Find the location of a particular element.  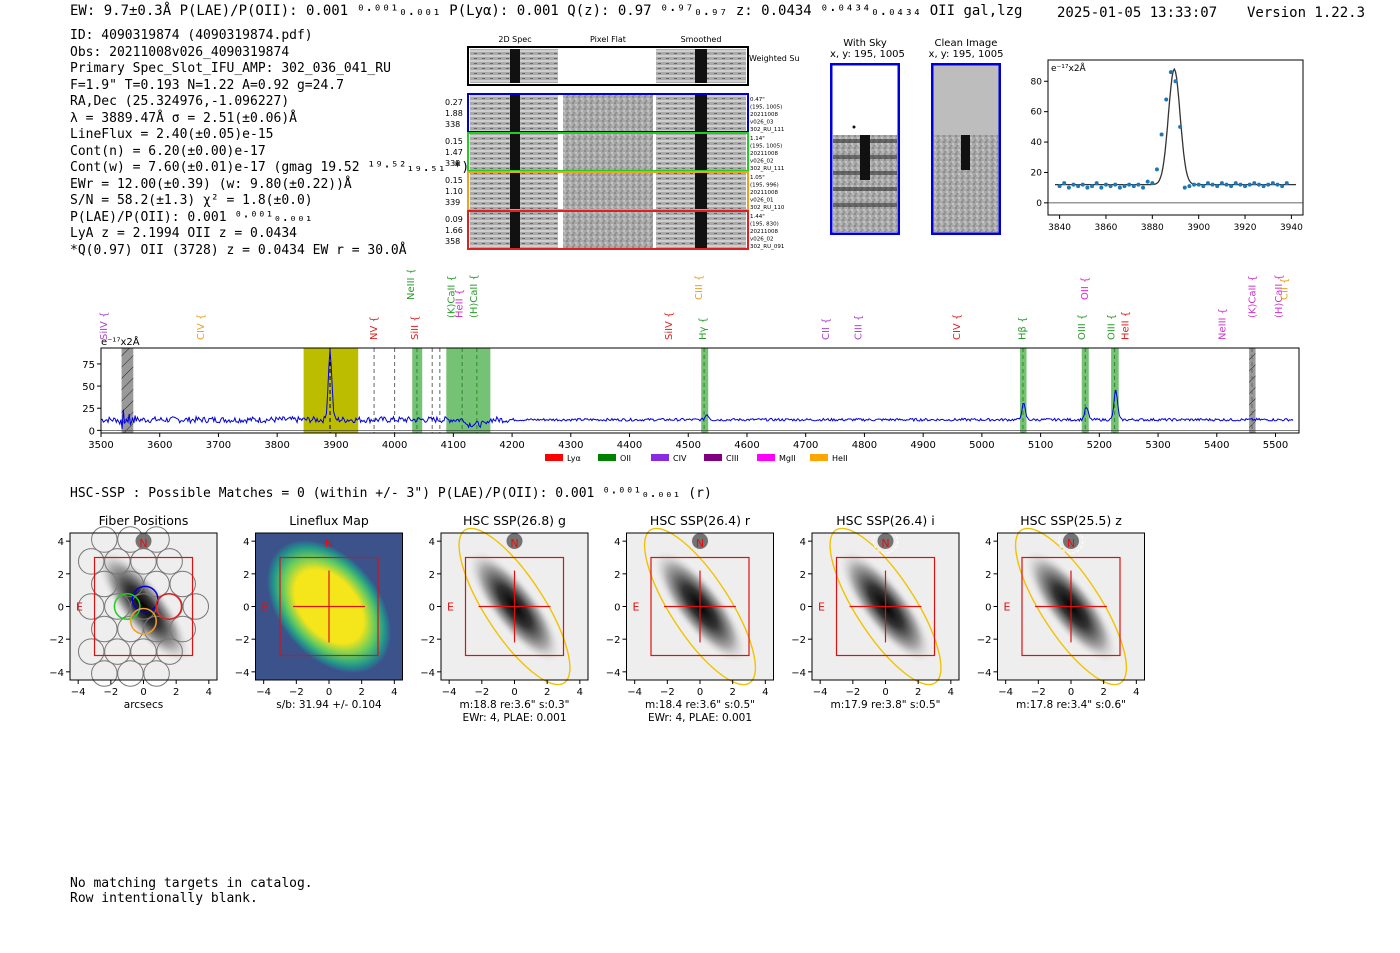

footer-line-1: No matching targets in catalog. is located at coordinates (191, 883).